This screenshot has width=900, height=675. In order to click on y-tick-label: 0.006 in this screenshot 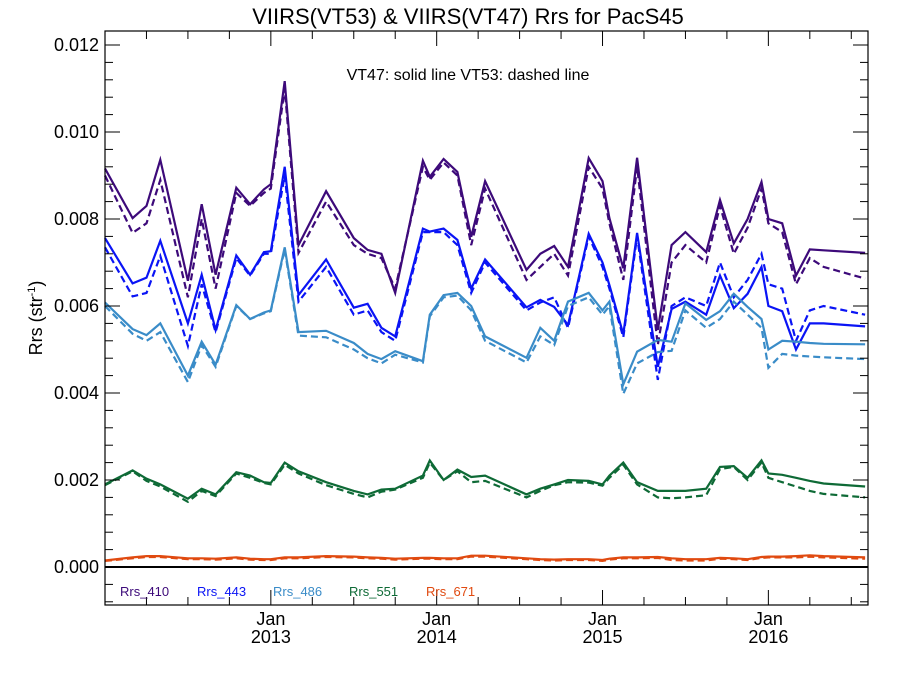, I will do `click(76, 306)`.